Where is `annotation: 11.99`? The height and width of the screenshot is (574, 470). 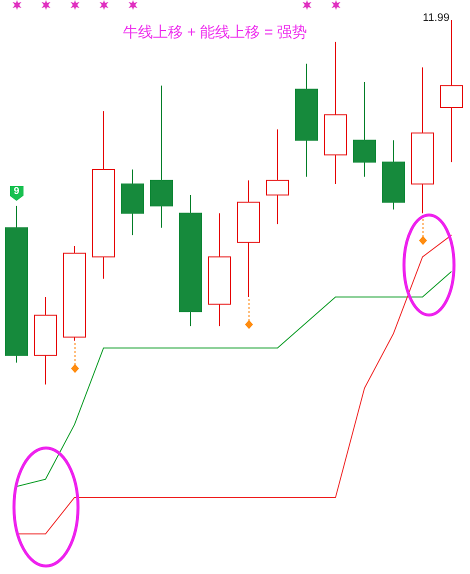
annotation: 11.99 is located at coordinates (436, 18).